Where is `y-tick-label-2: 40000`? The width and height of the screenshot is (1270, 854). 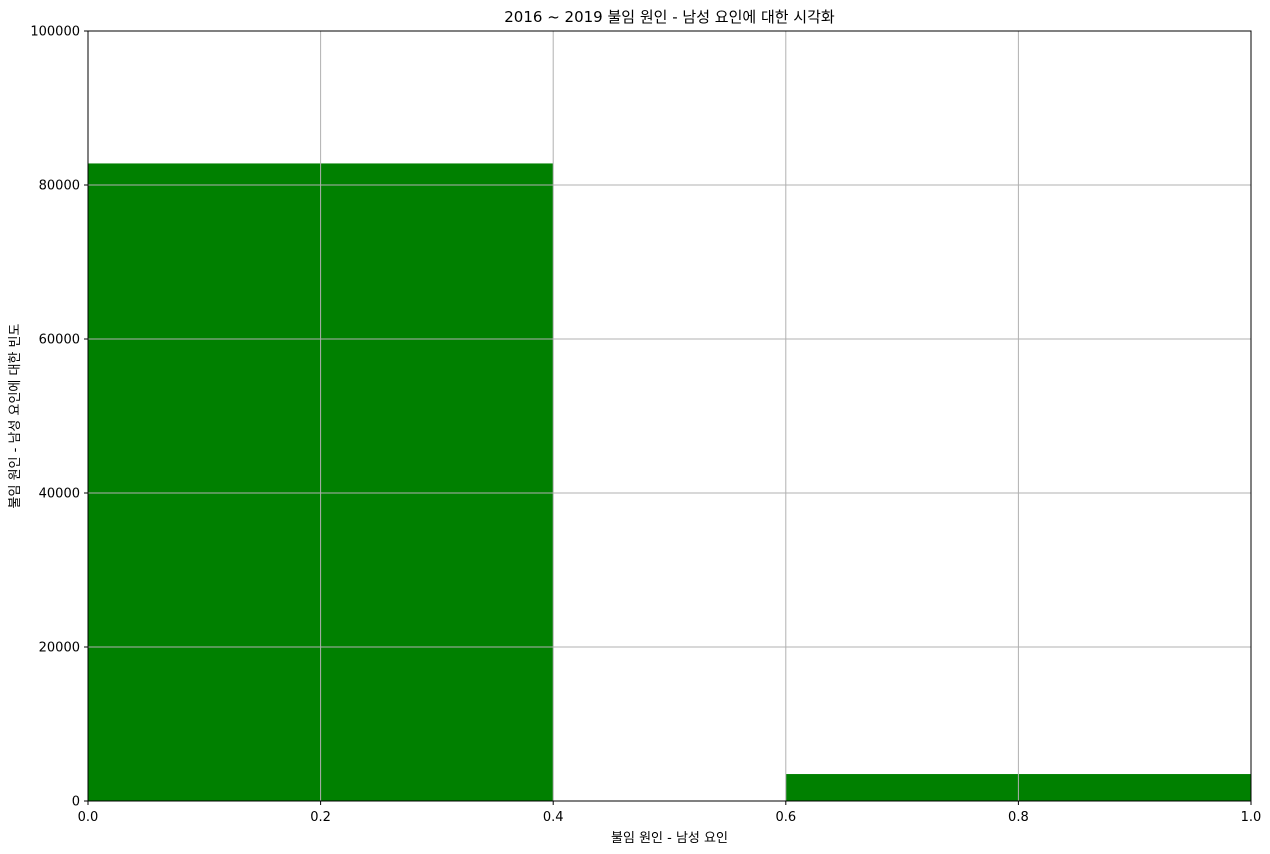
y-tick-label-2: 40000 is located at coordinates (59, 494).